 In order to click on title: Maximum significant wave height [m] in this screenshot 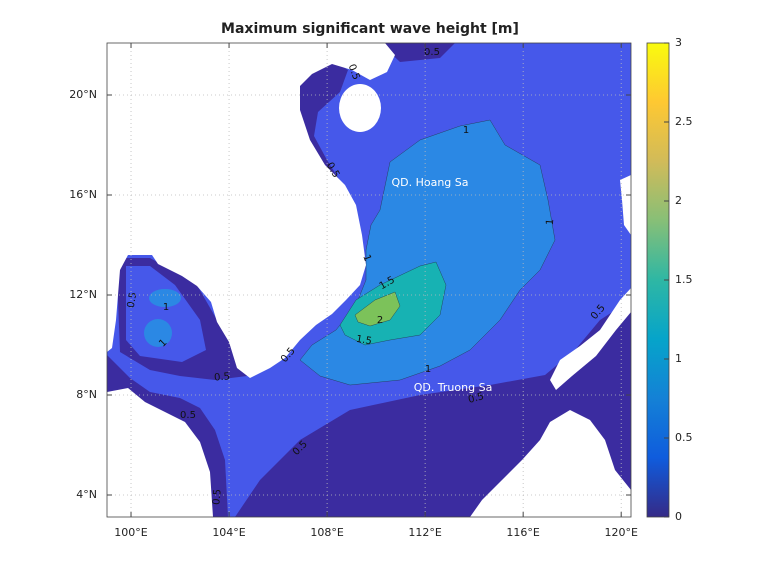, I will do `click(370, 29)`.